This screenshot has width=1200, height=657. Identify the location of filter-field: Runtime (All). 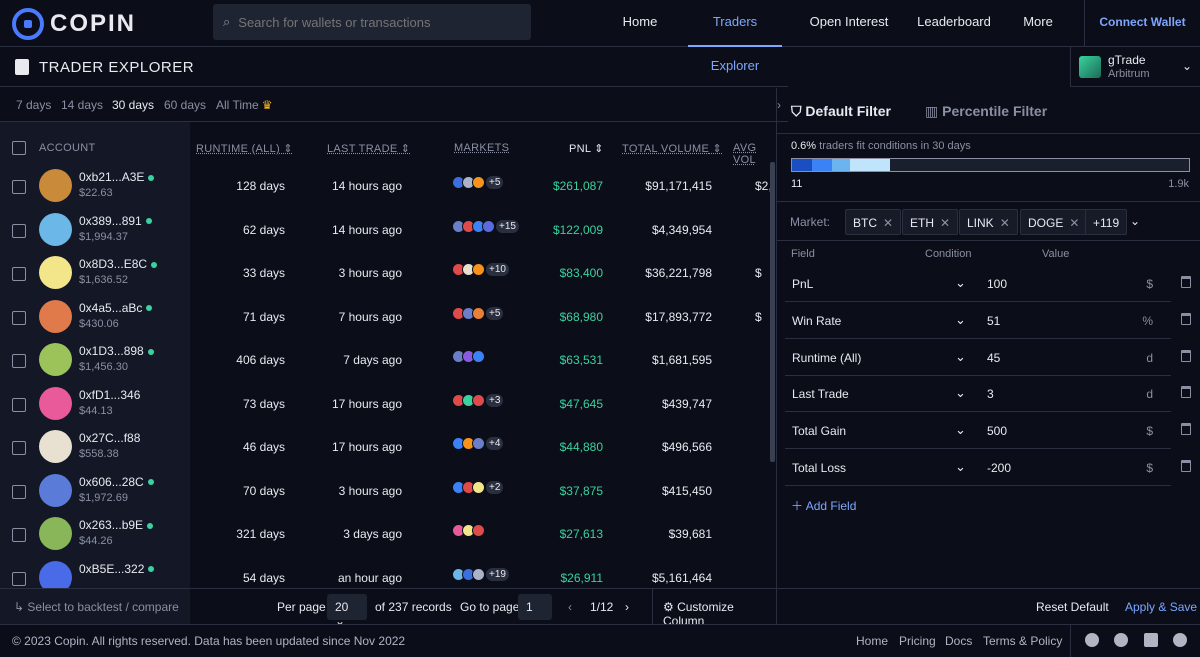
(827, 357).